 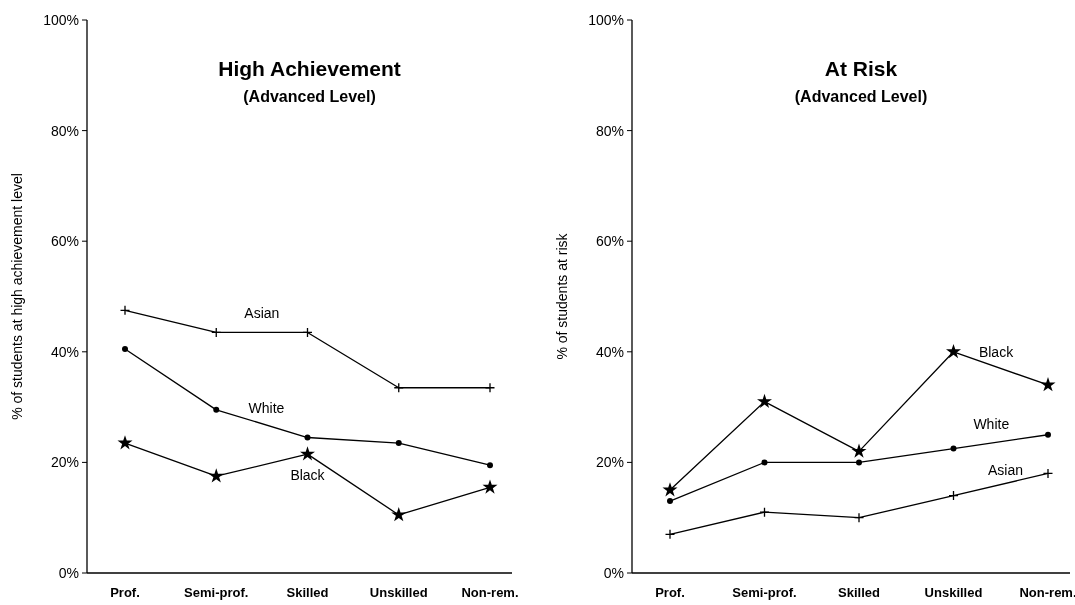 What do you see at coordinates (562, 296) in the screenshot?
I see `y-axis-title: % of students at risk` at bounding box center [562, 296].